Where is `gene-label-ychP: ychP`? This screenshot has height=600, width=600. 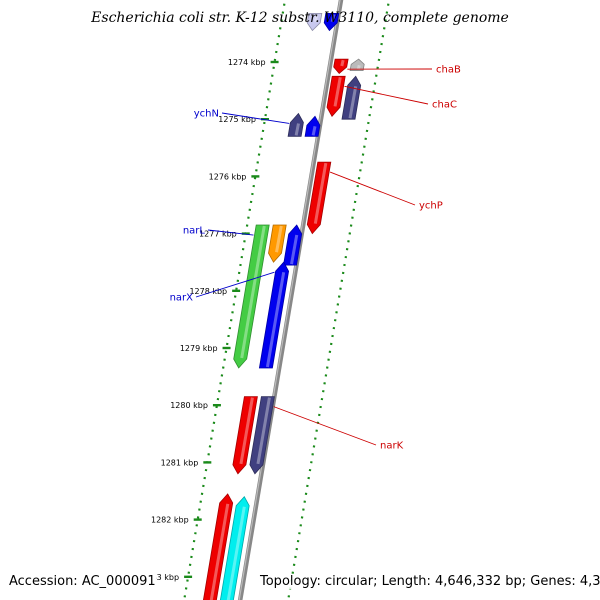
gene-label-ychP: ychP is located at coordinates (386, 191).